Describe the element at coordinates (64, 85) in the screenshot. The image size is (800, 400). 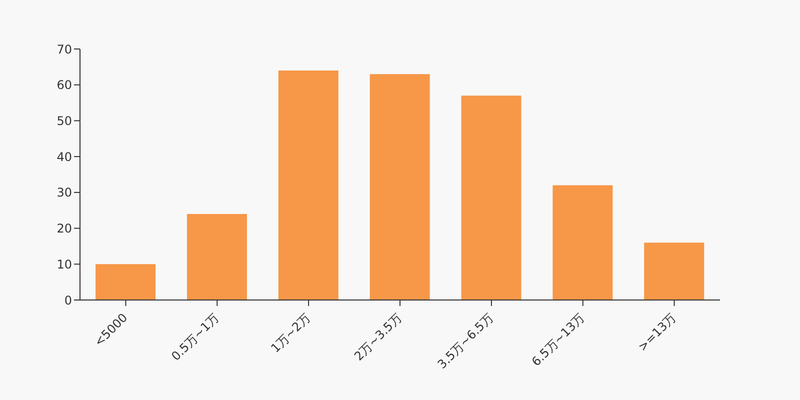
I see `y-tick-label: 60` at that location.